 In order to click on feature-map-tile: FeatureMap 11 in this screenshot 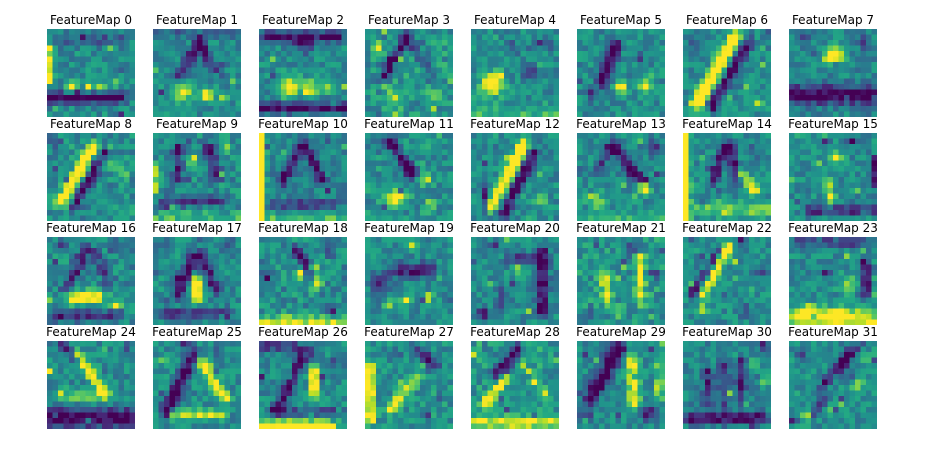, I will do `click(409, 169)`.